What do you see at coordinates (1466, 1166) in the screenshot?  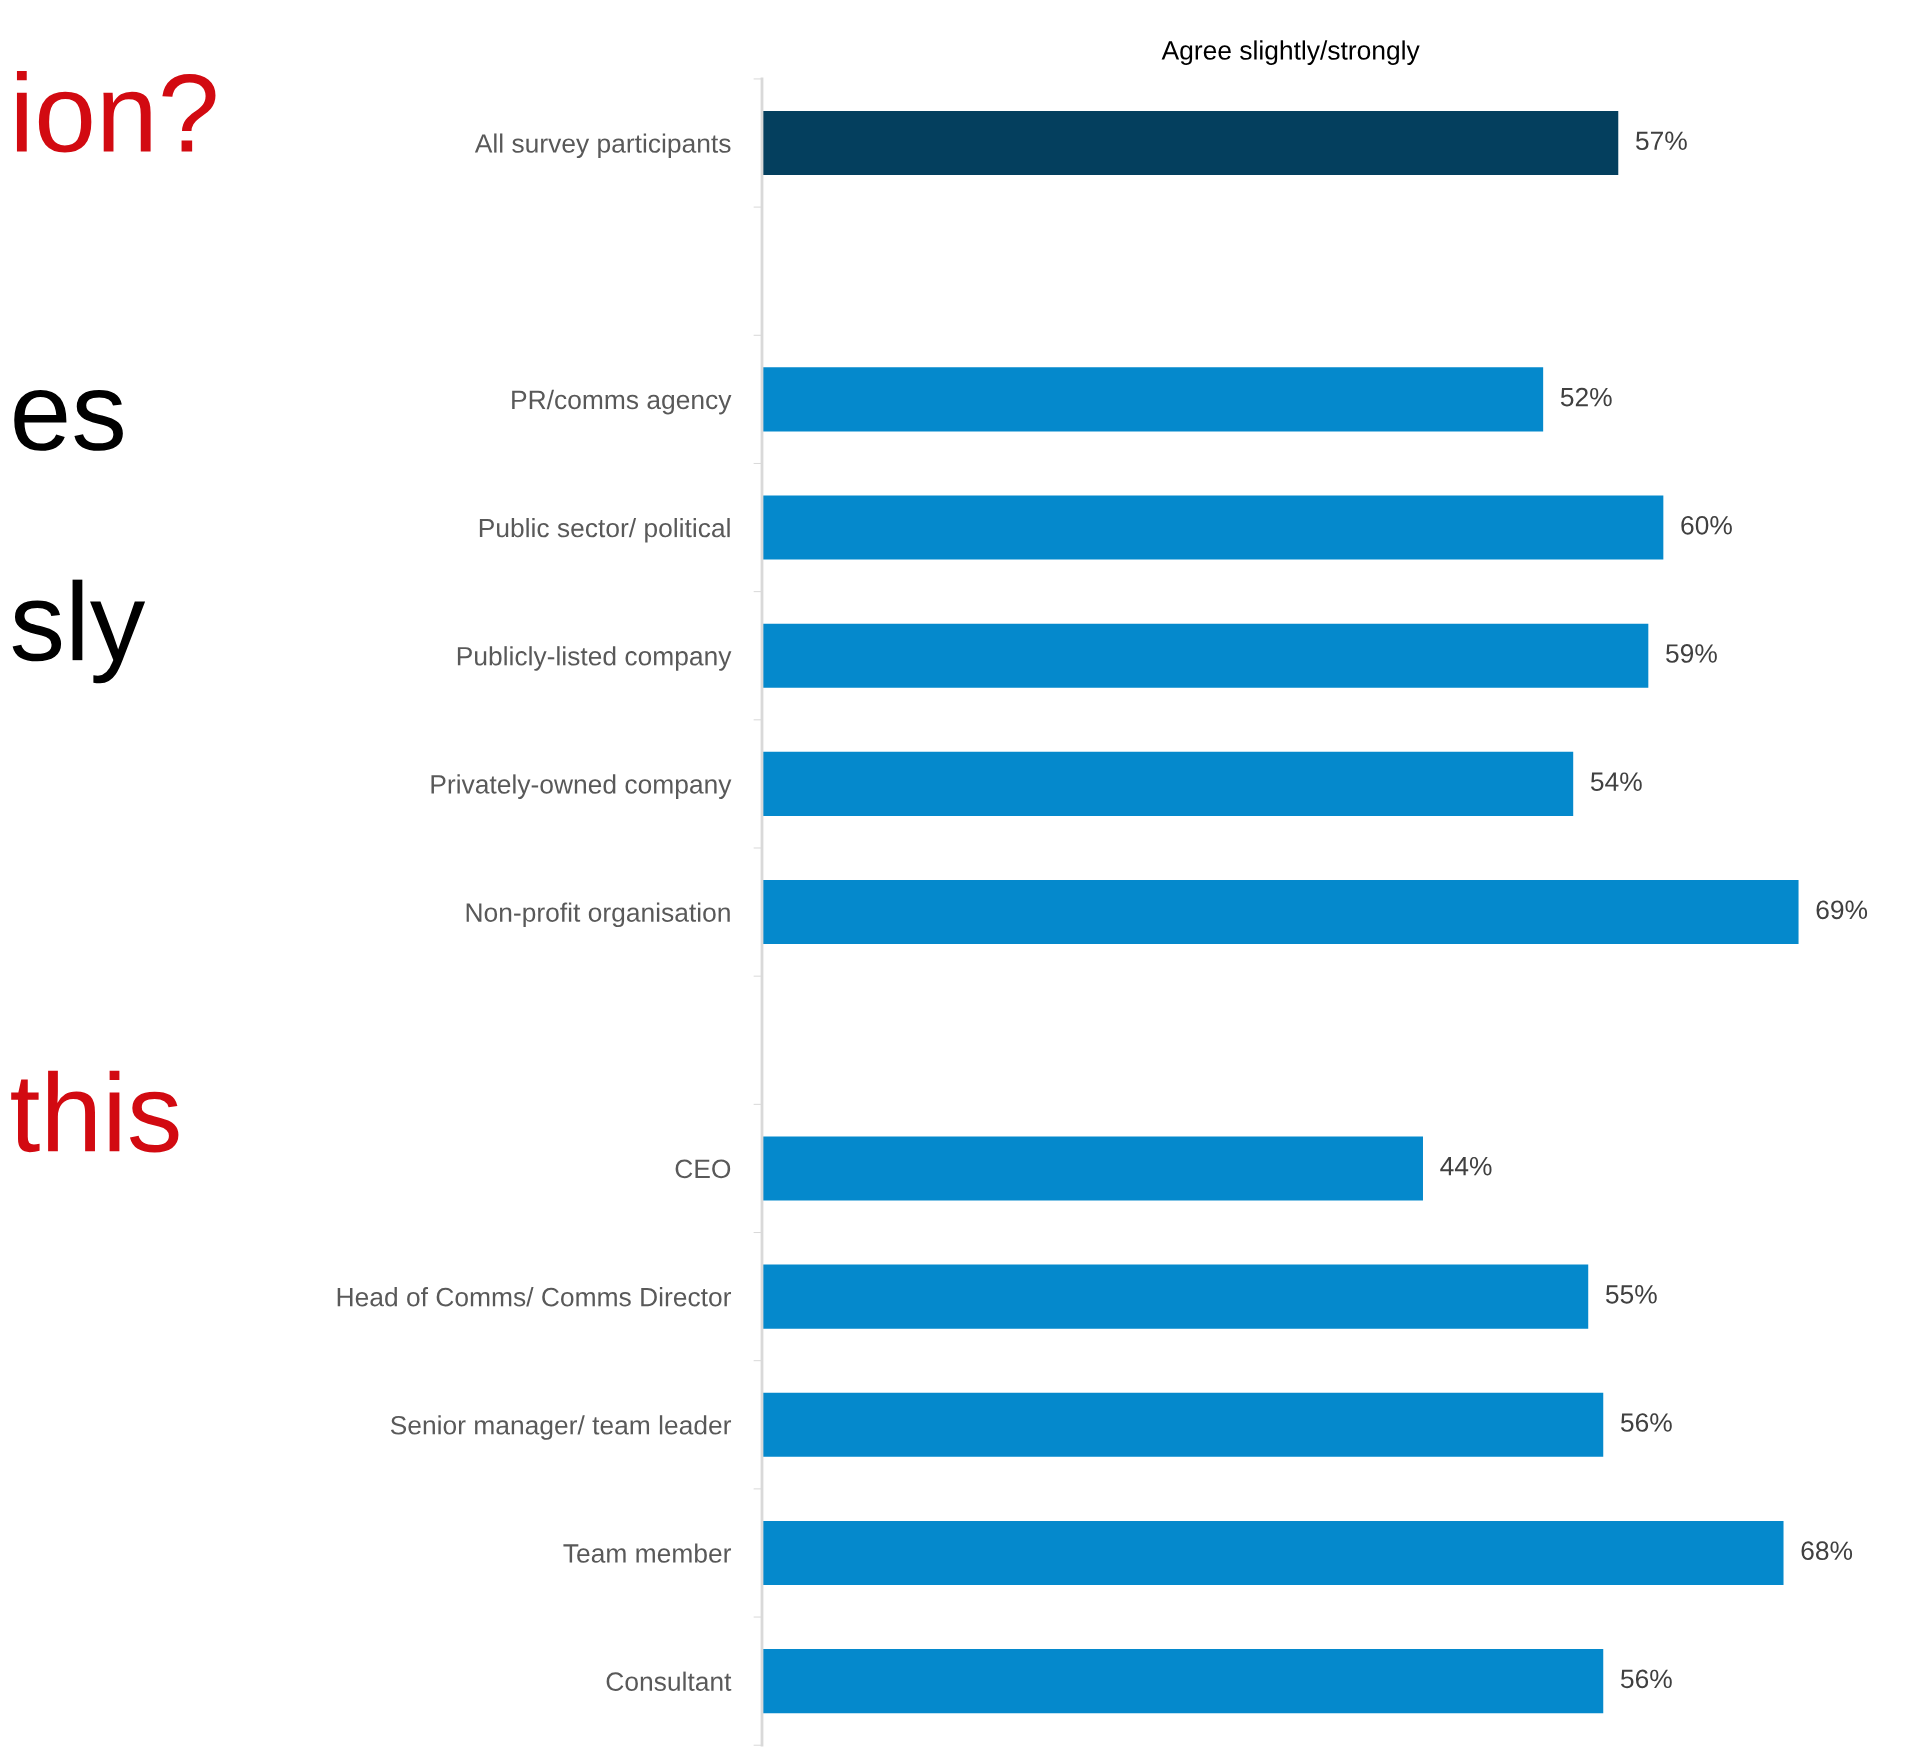 I see `data-label: 44%` at bounding box center [1466, 1166].